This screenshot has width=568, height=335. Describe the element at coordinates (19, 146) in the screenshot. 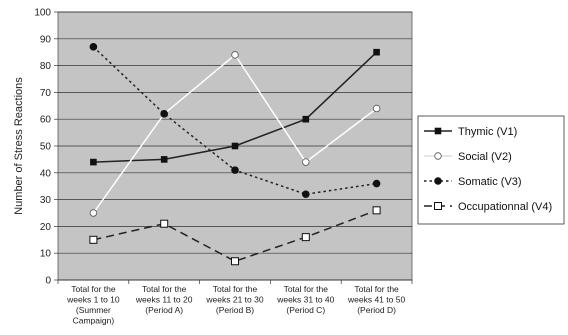

I see `y-axis-title: Number of Stress Reactions` at that location.